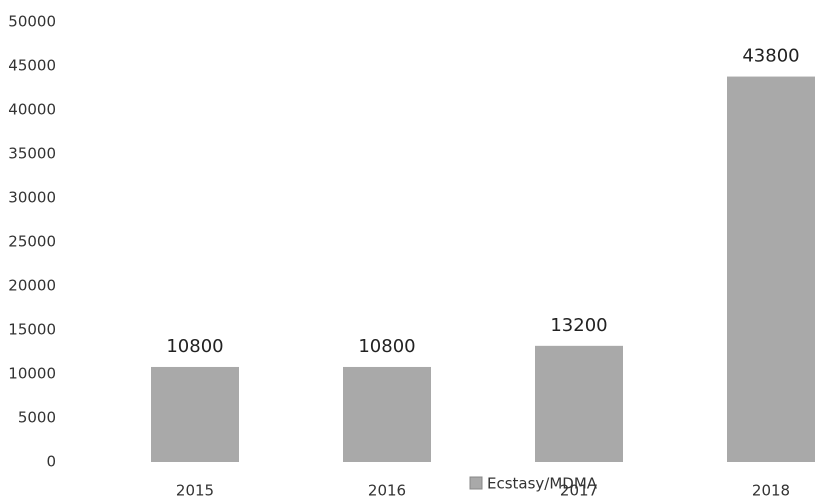 The height and width of the screenshot is (502, 816). What do you see at coordinates (32, 66) in the screenshot?
I see `y-tick-label: 45000` at bounding box center [32, 66].